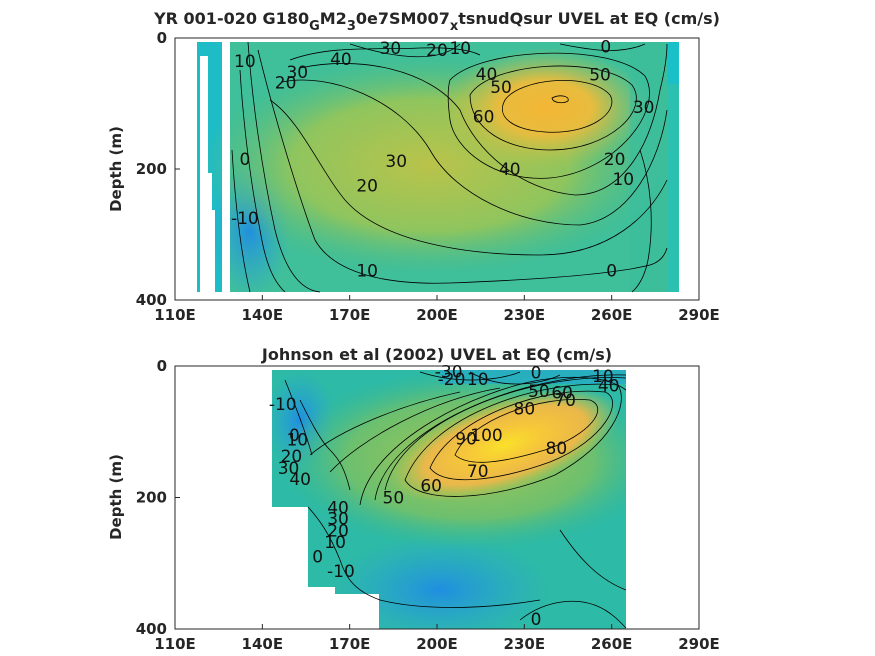 The height and width of the screenshot is (656, 875). Describe the element at coordinates (116, 169) in the screenshot. I see `top-y-axis-label: Depth (m)` at that location.